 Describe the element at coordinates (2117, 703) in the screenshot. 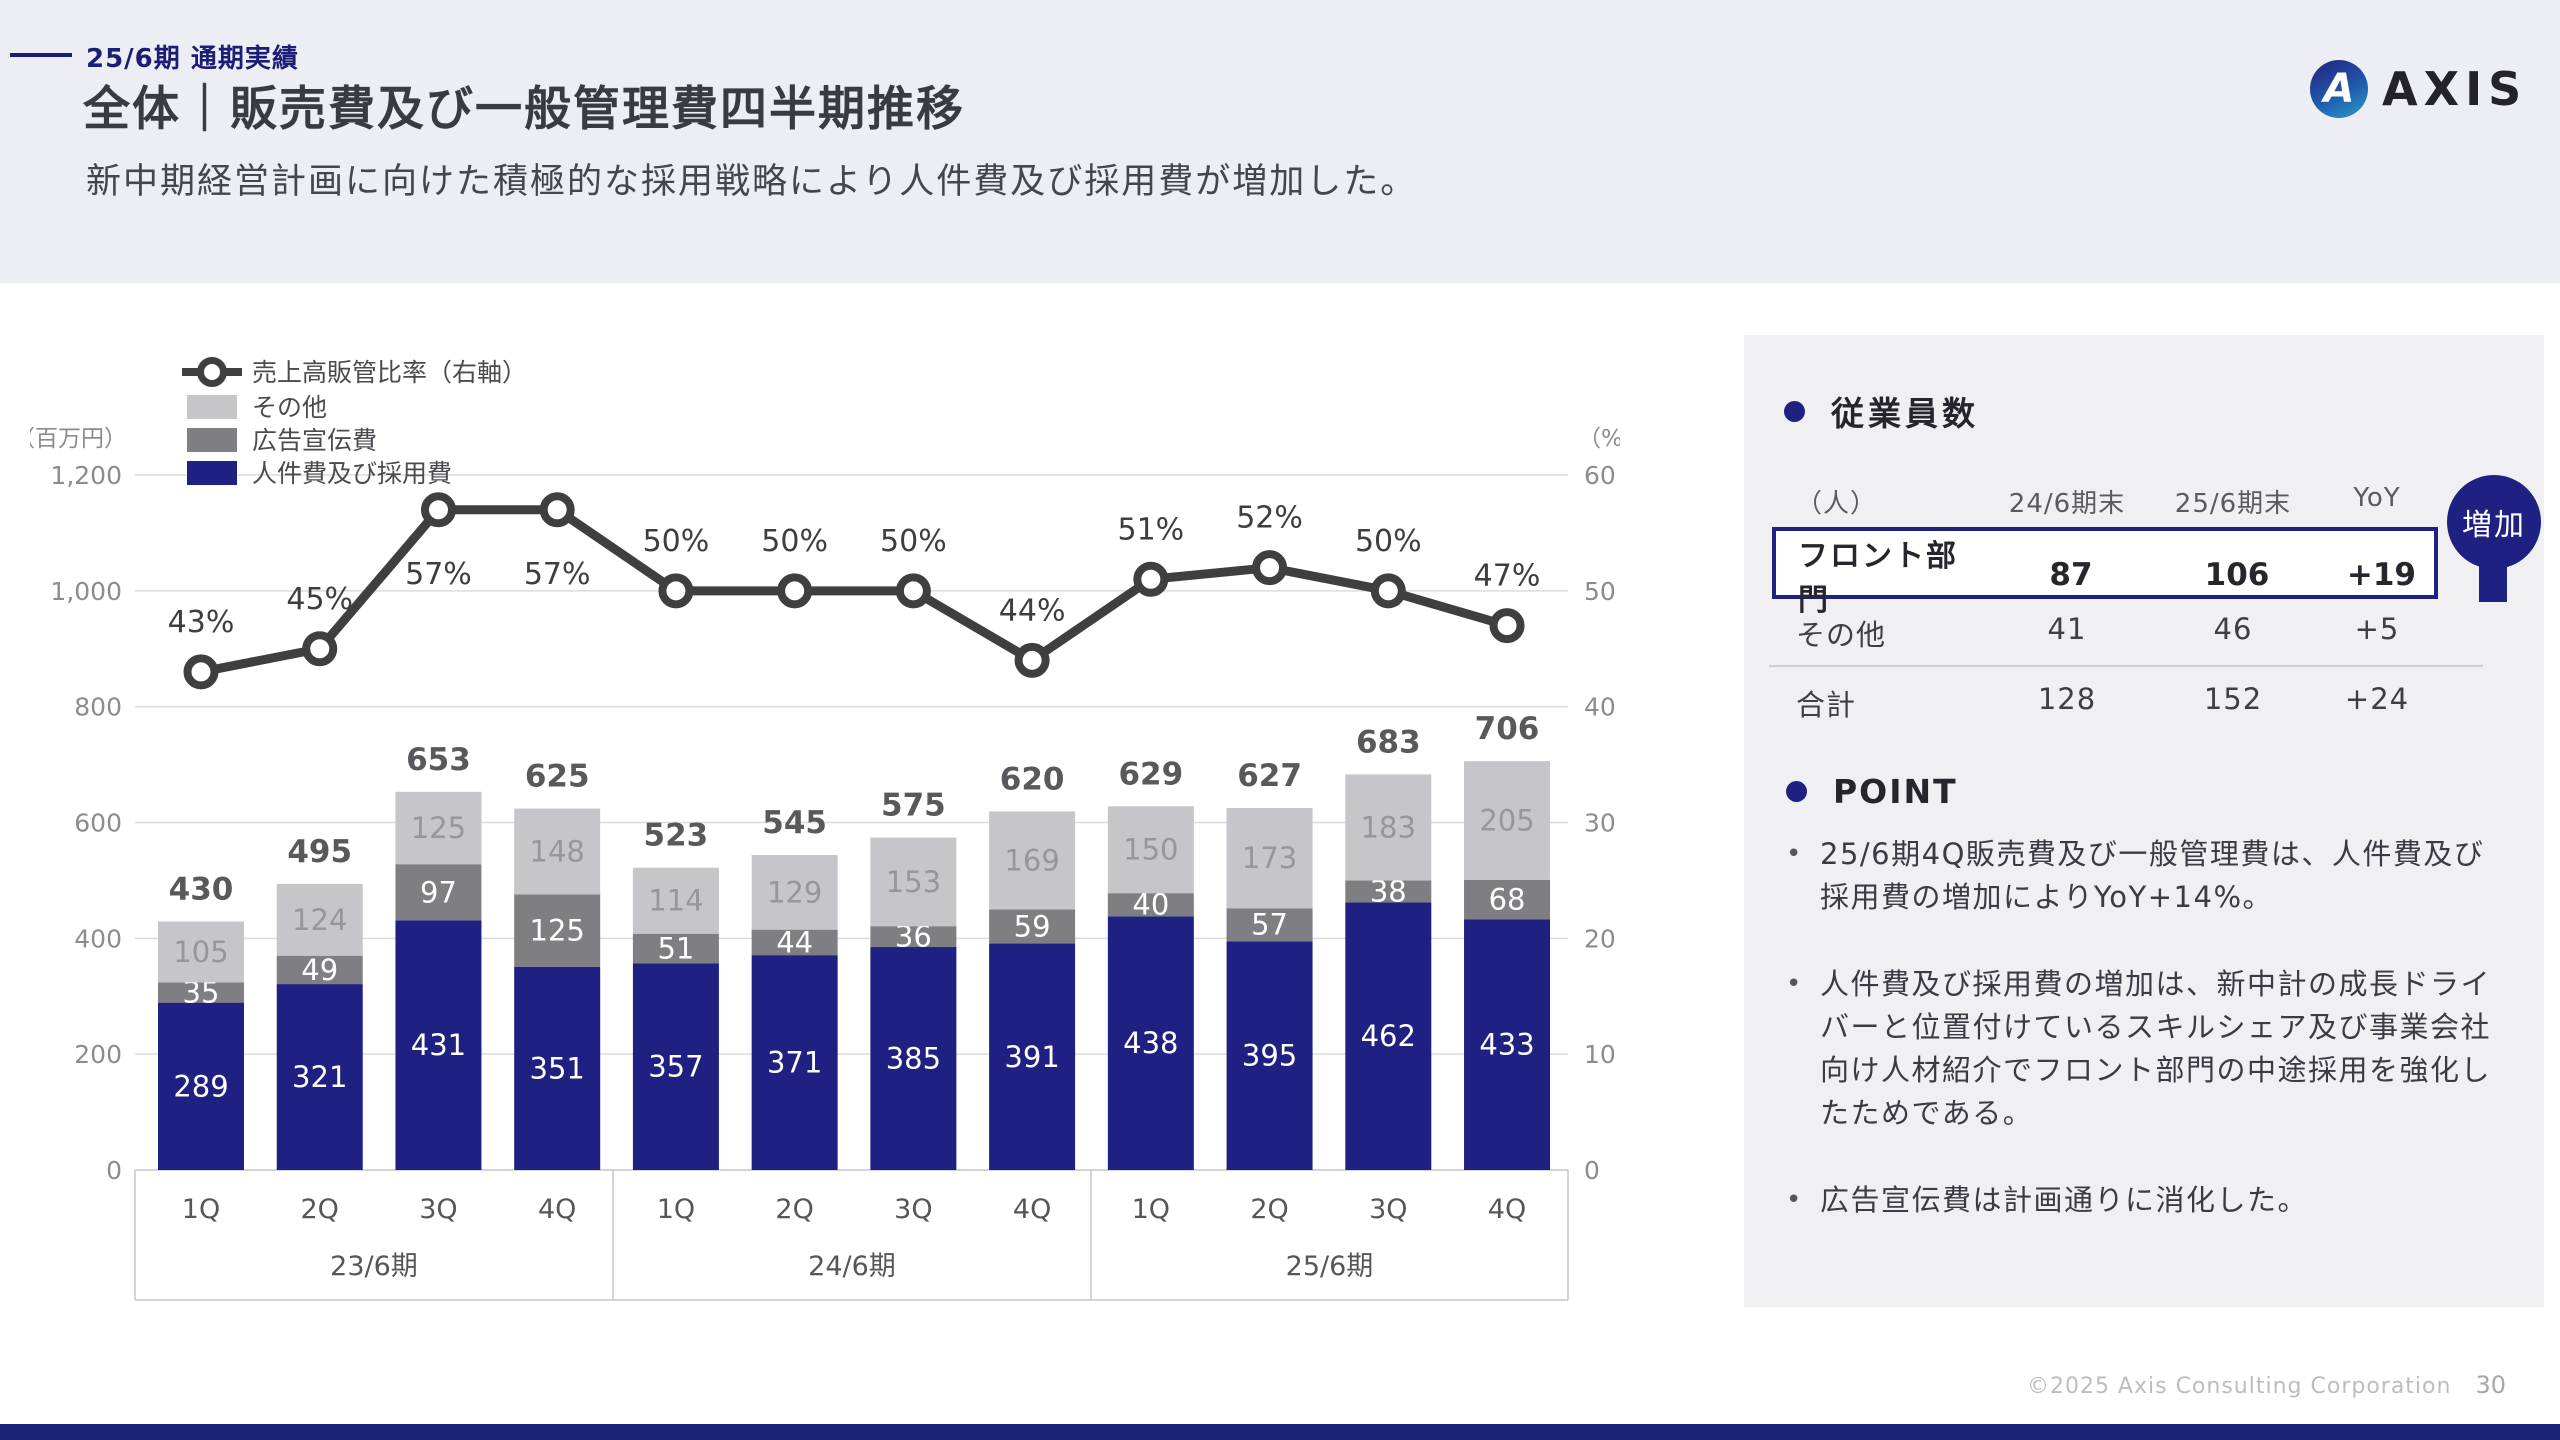

I see `table-row-total: 合計 128 152 +24` at that location.